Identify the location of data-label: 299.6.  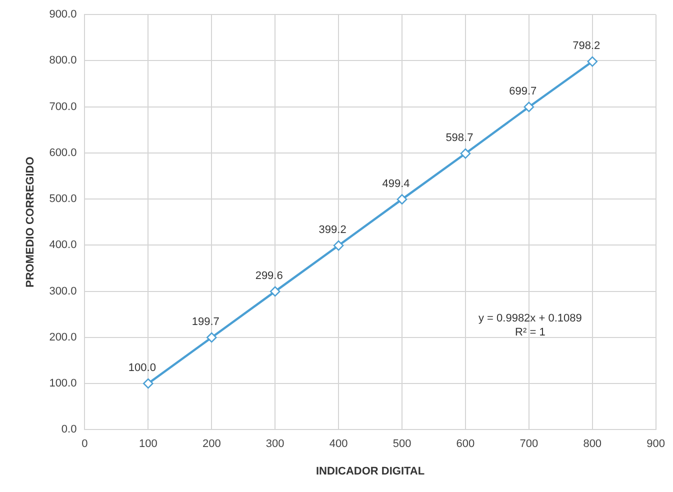
(269, 276).